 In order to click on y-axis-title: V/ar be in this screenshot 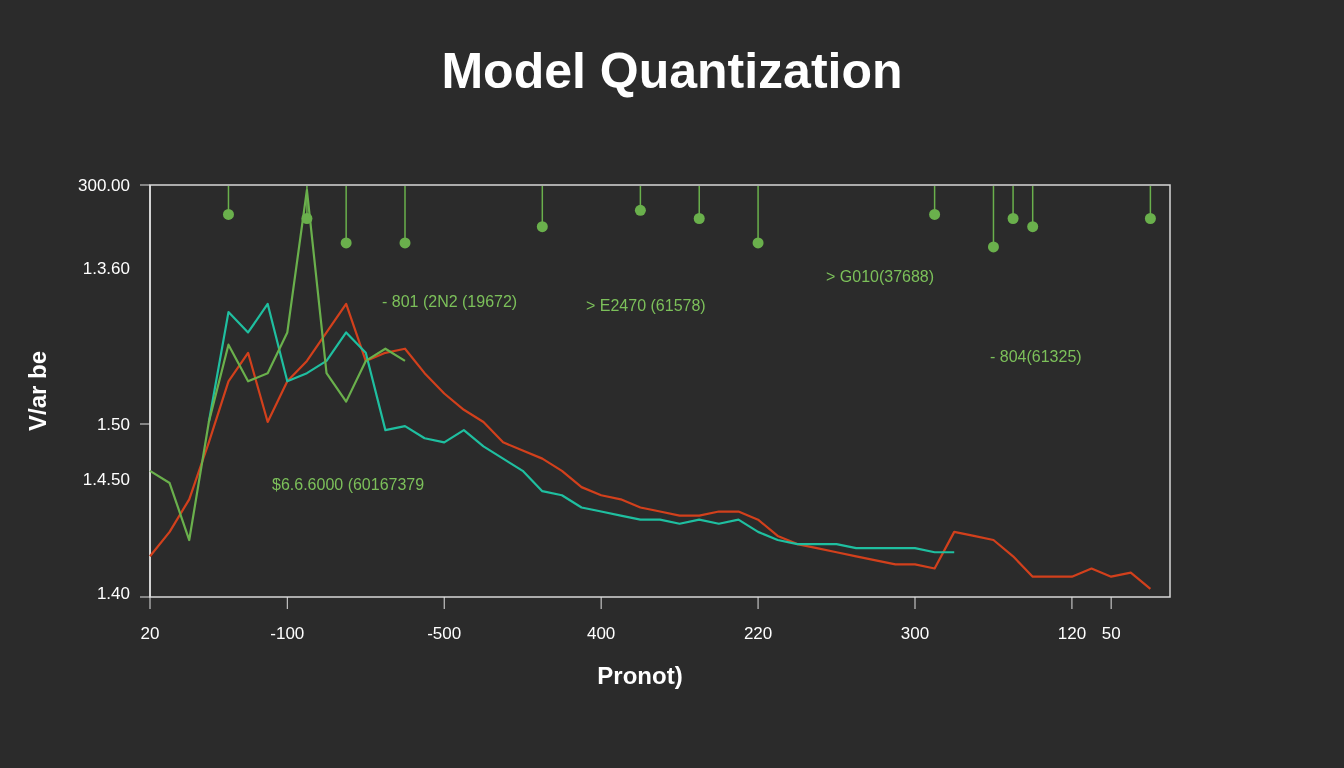, I will do `click(37, 391)`.